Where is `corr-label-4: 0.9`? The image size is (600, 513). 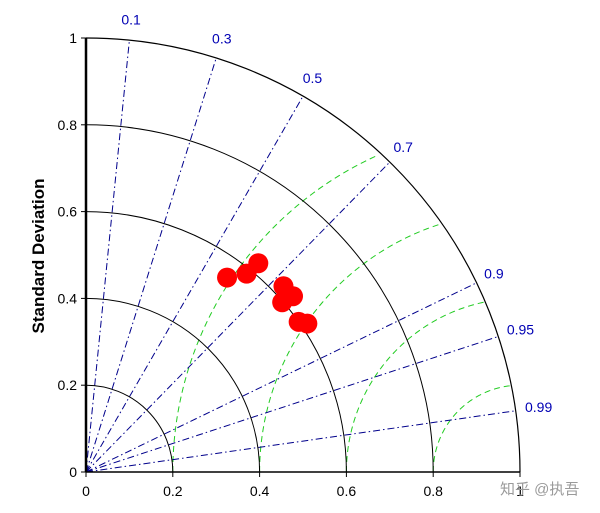 corr-label-4: 0.9 is located at coordinates (494, 273).